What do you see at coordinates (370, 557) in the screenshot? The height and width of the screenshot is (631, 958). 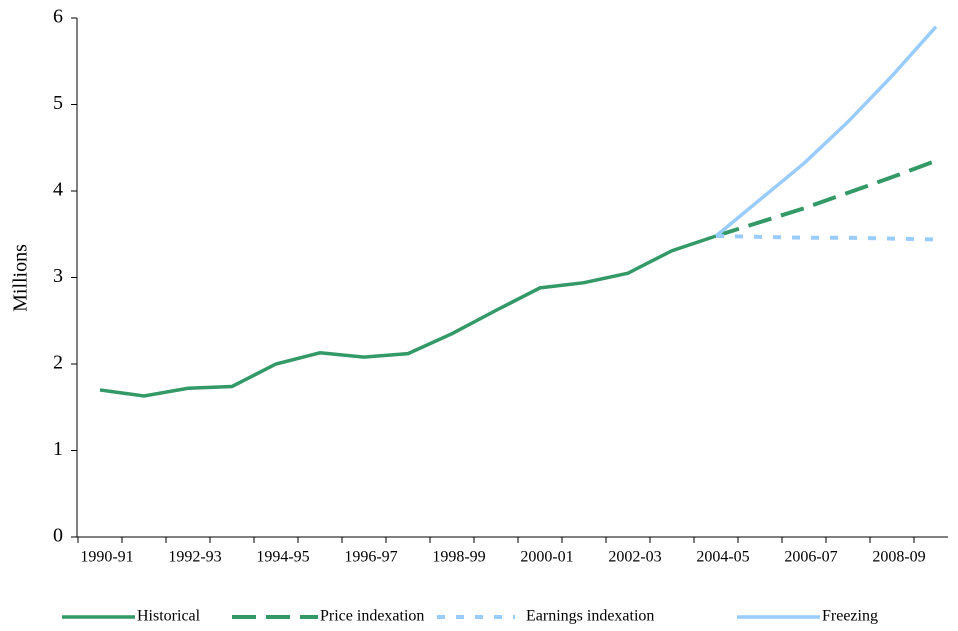 I see `x-tick-label: 1996-97` at bounding box center [370, 557].